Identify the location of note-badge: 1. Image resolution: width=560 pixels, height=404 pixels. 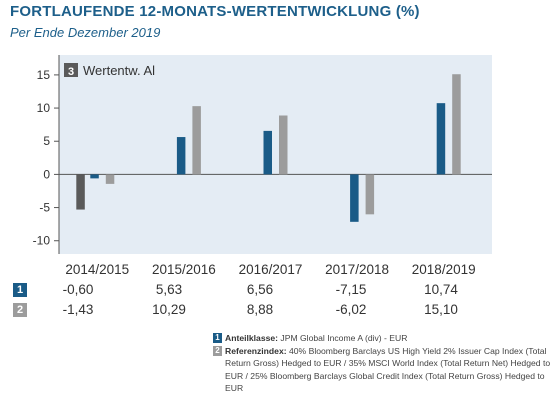
(217, 338).